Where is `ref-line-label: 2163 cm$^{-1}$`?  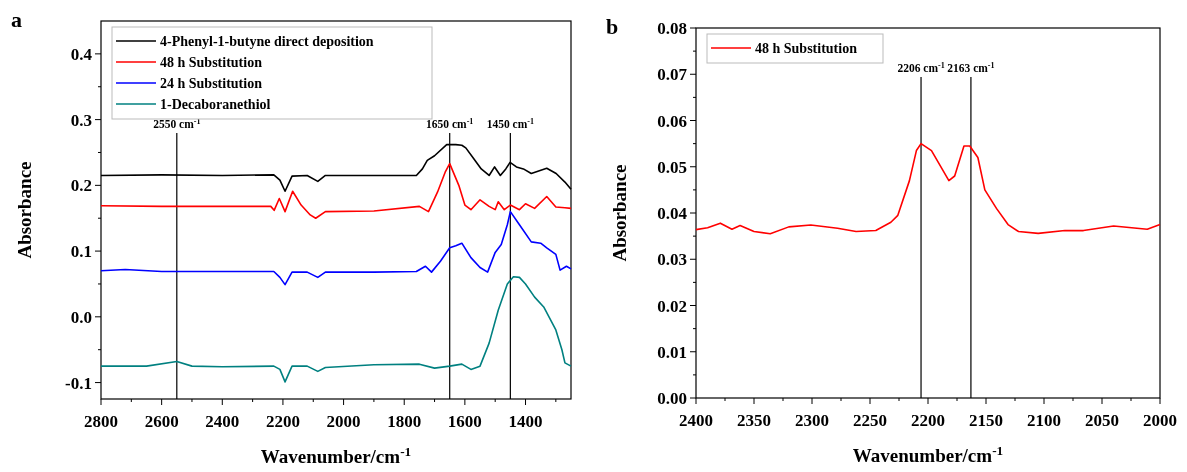 ref-line-label: 2163 cm$^{-1}$ is located at coordinates (971, 67).